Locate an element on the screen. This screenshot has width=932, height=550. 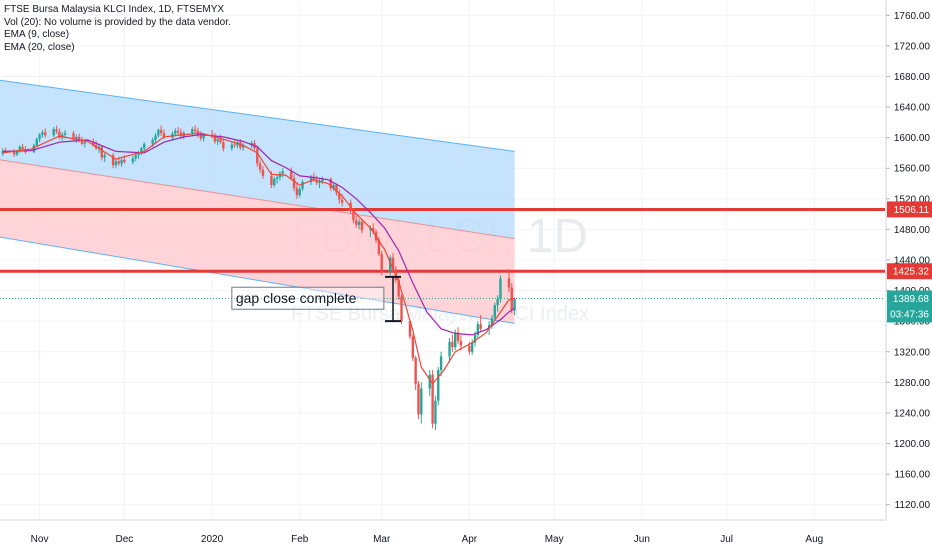
time-axis-label: Apr is located at coordinates (470, 539).